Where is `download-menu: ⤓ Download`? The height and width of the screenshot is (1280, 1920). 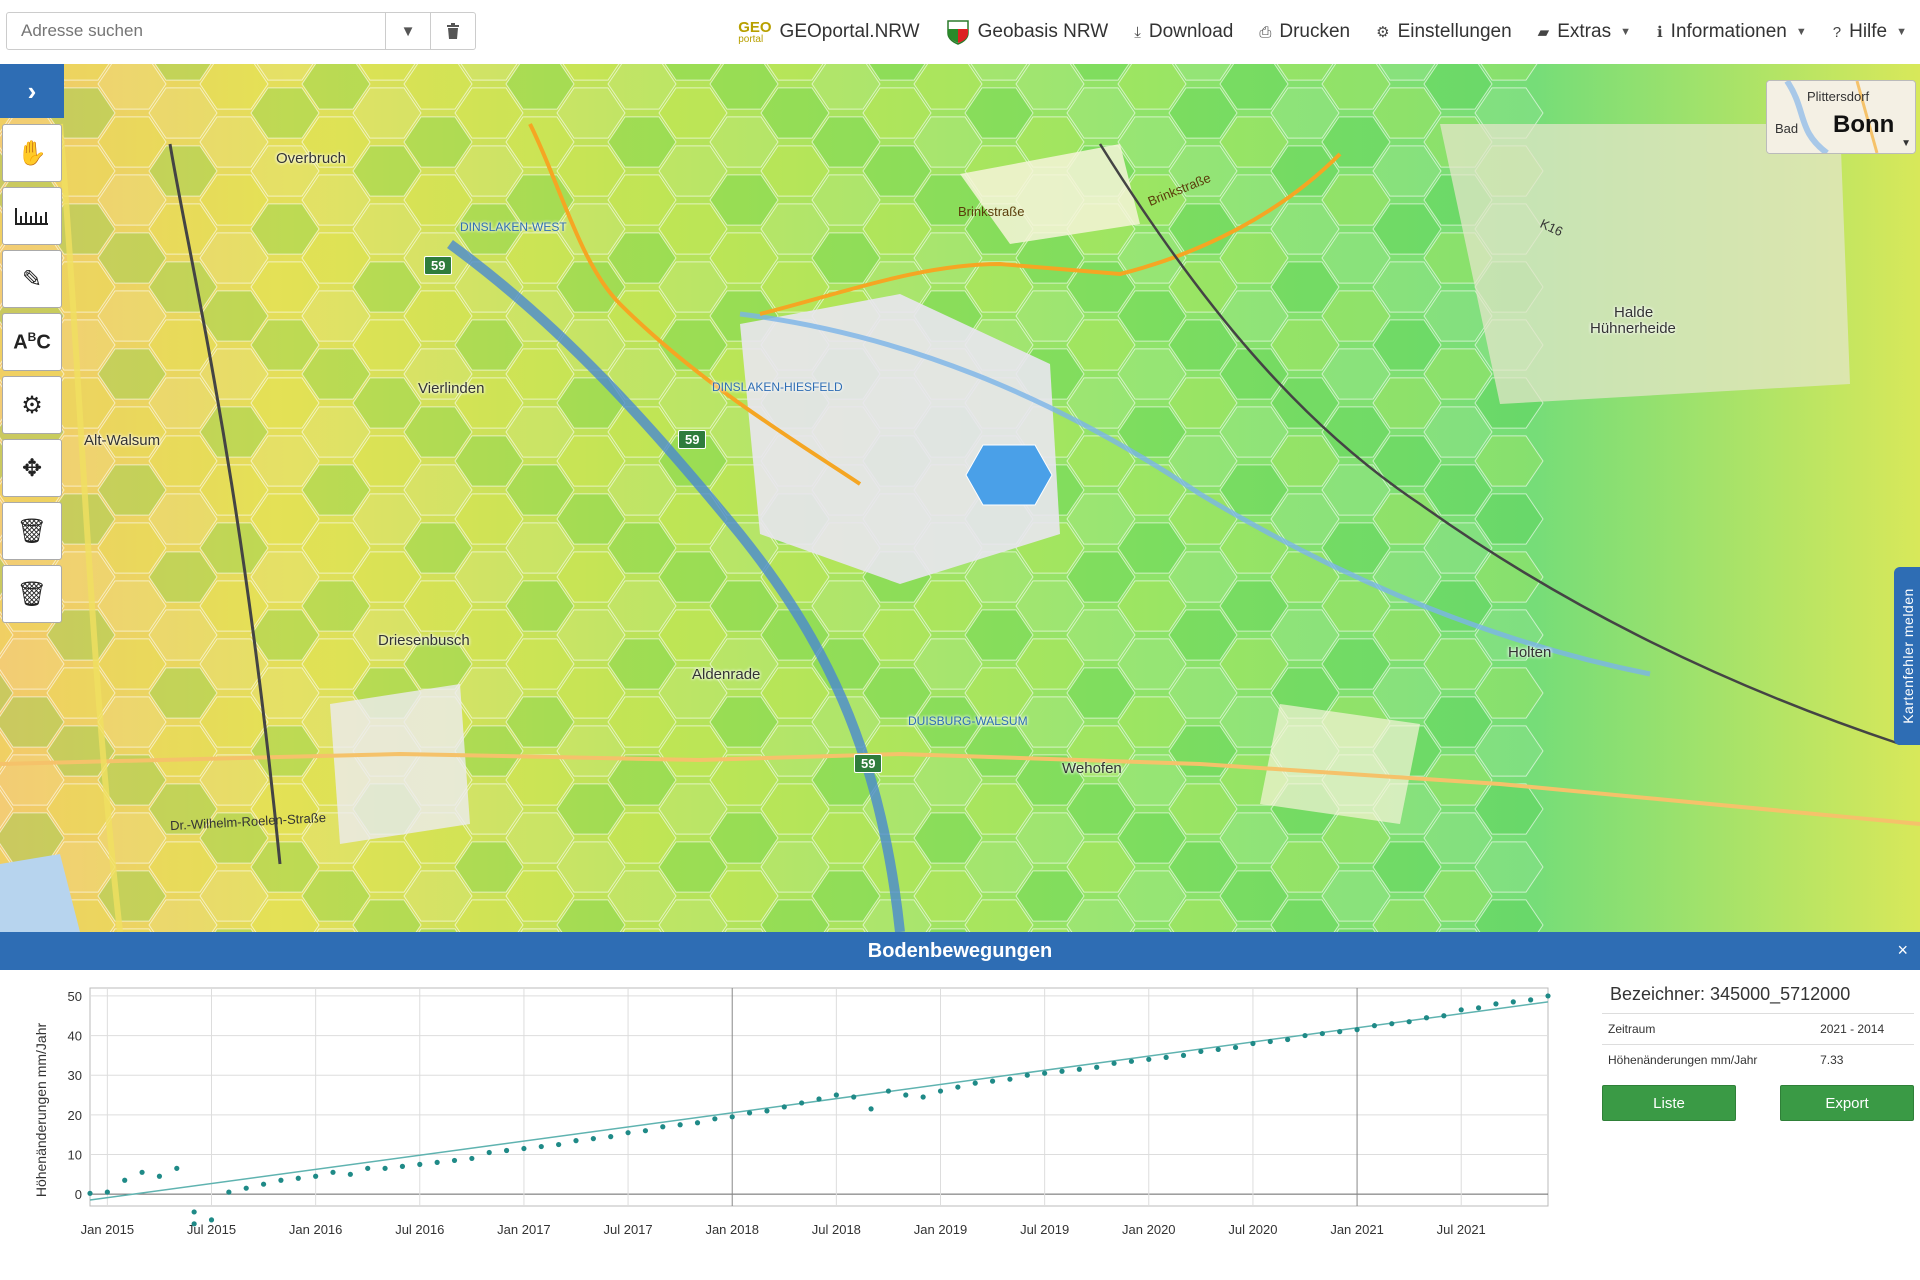 download-menu: ⤓ Download is located at coordinates (1183, 32).